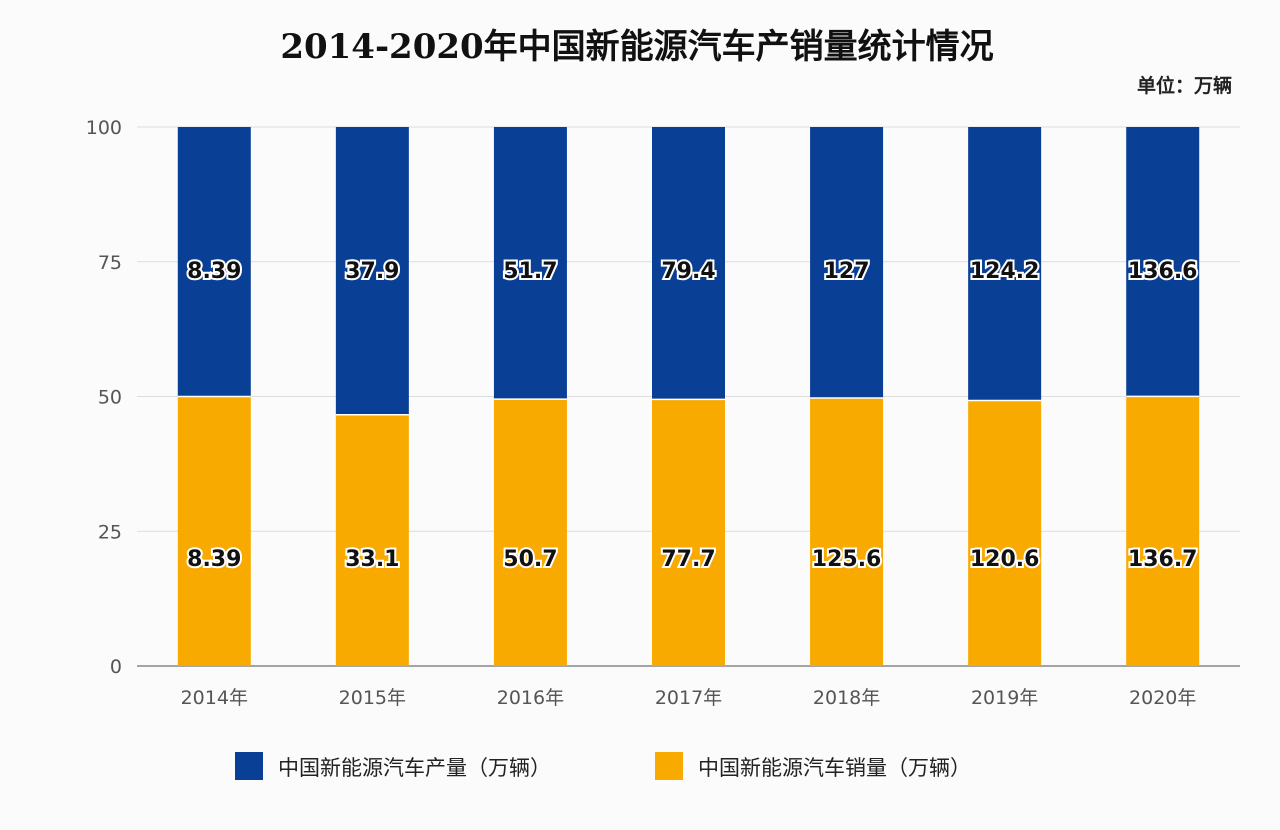  I want to click on legend-label: 中国新能源汽车销量（万辆）, so click(834, 768).